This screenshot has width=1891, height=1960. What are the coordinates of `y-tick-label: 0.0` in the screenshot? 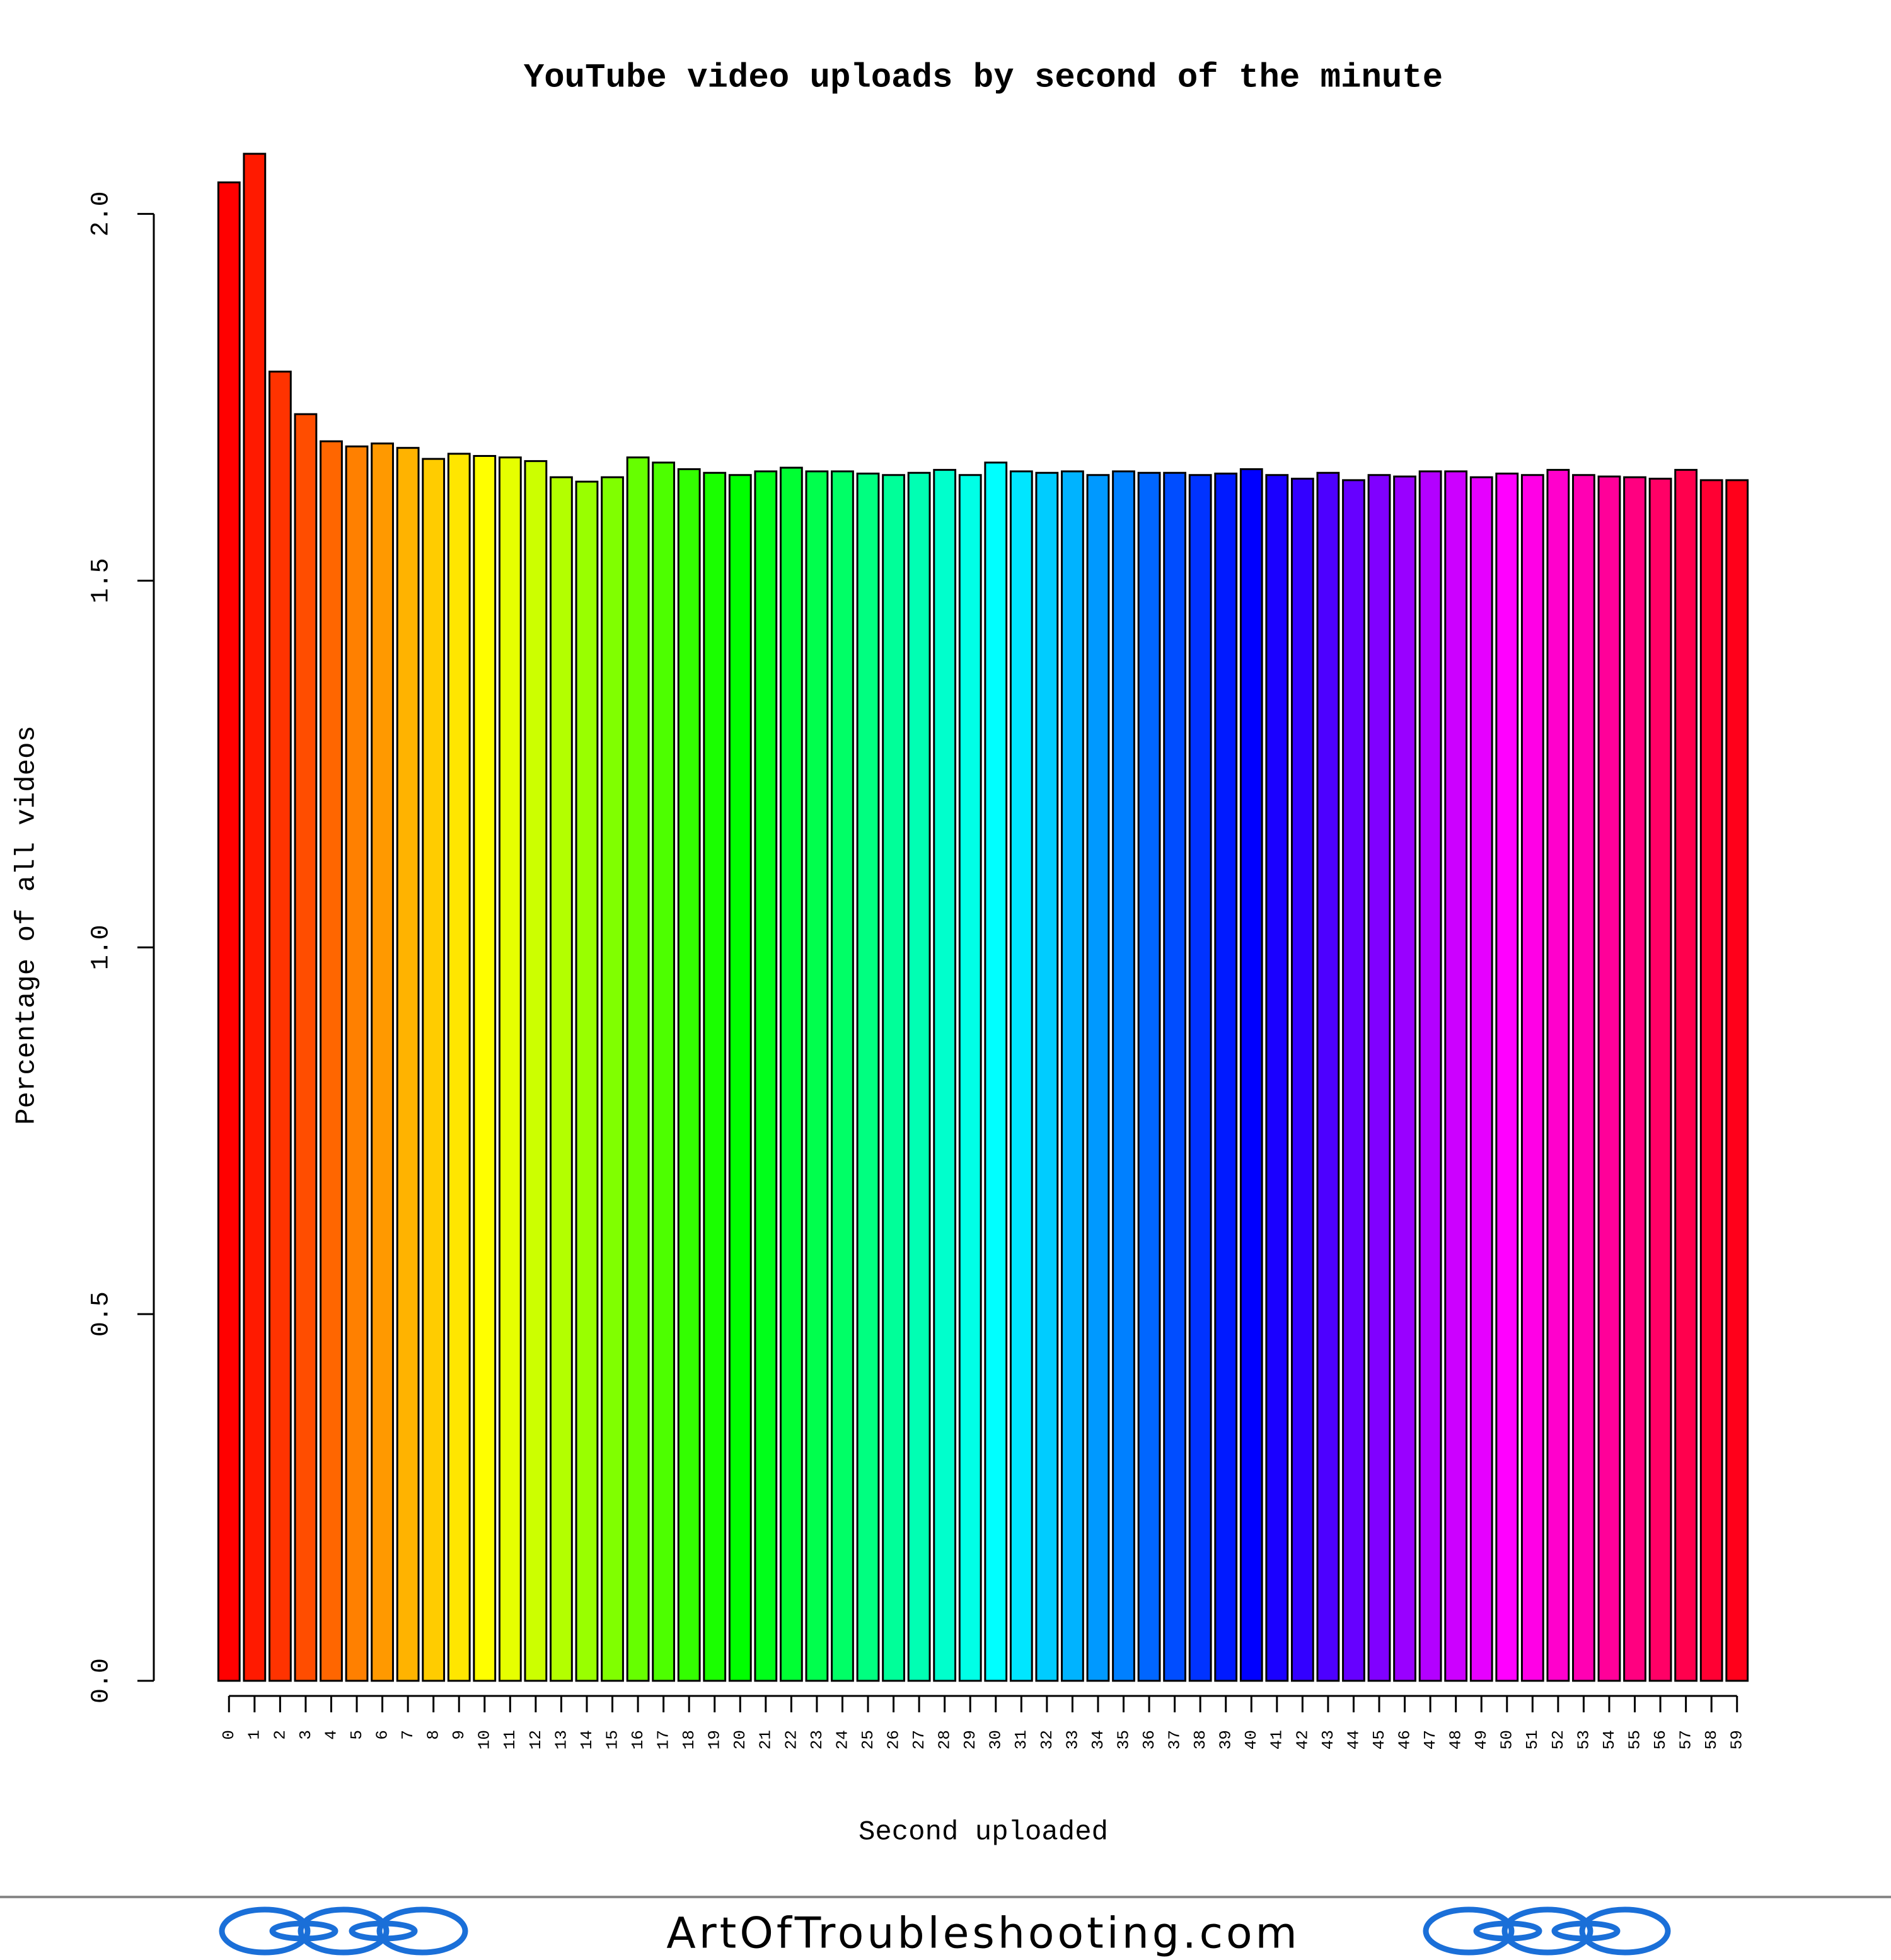 It's located at (102, 1681).